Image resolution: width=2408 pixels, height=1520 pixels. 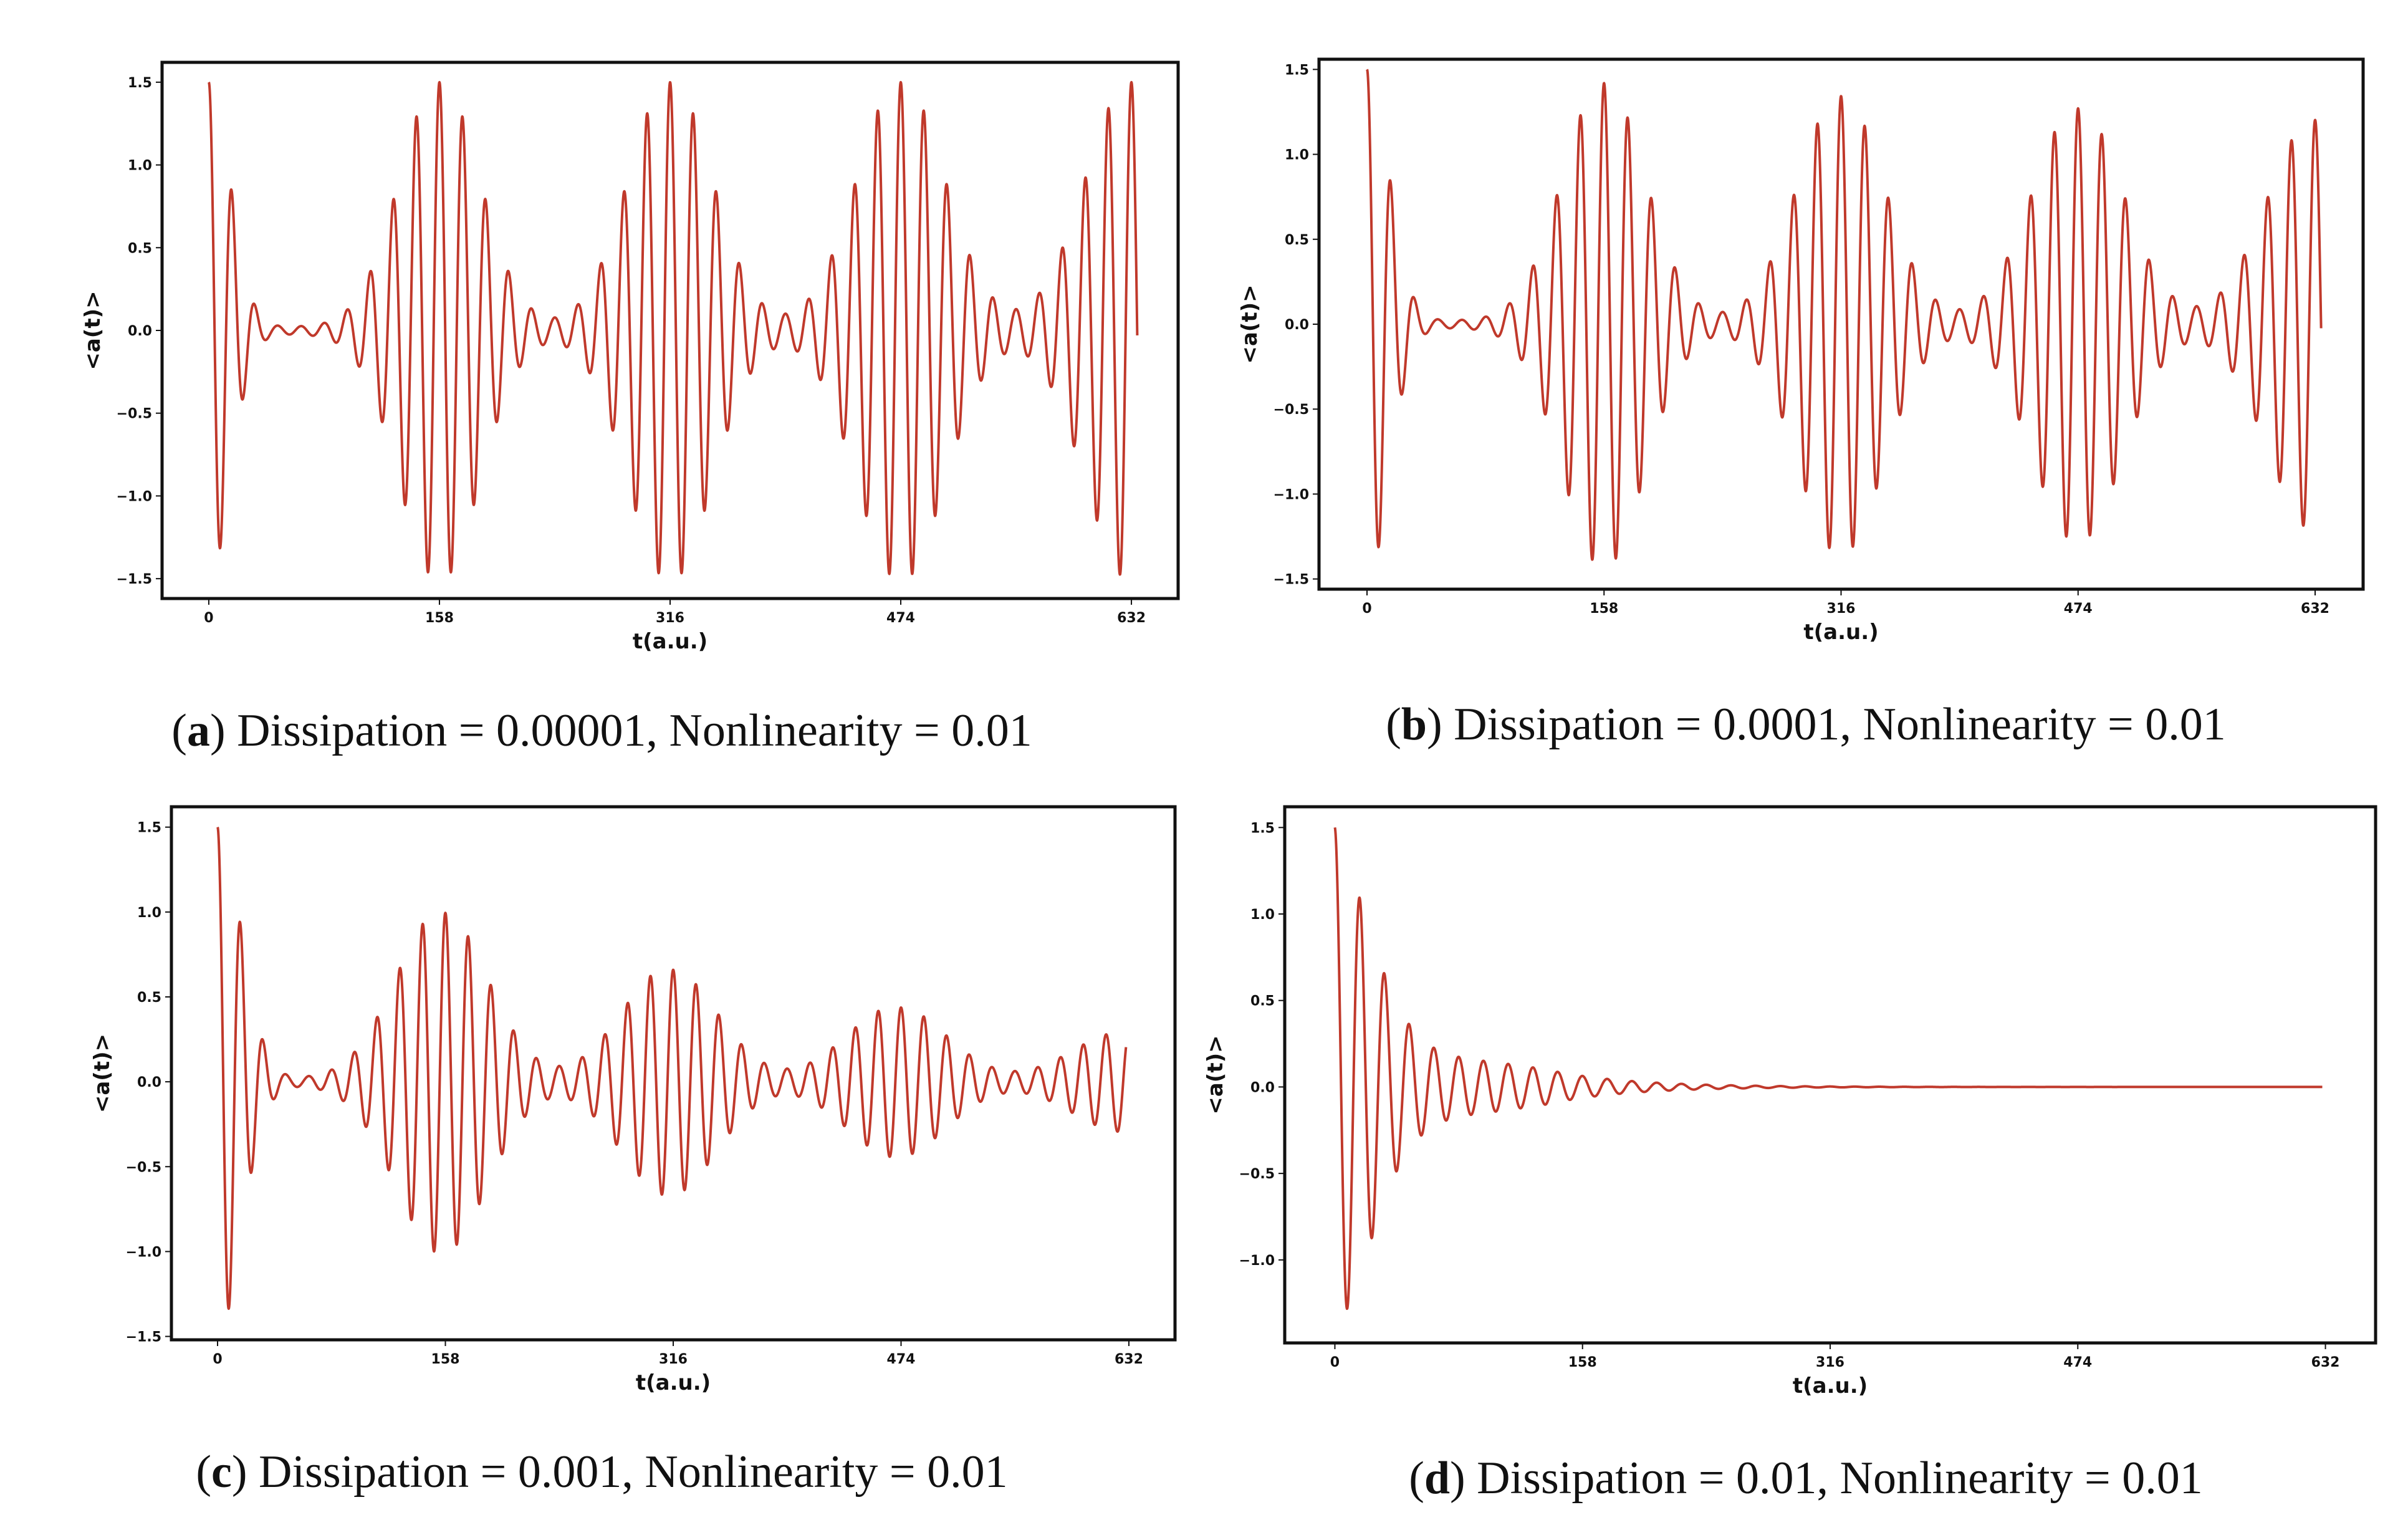 I want to click on x-tick-label-c-3: 474, so click(x=901, y=1359).